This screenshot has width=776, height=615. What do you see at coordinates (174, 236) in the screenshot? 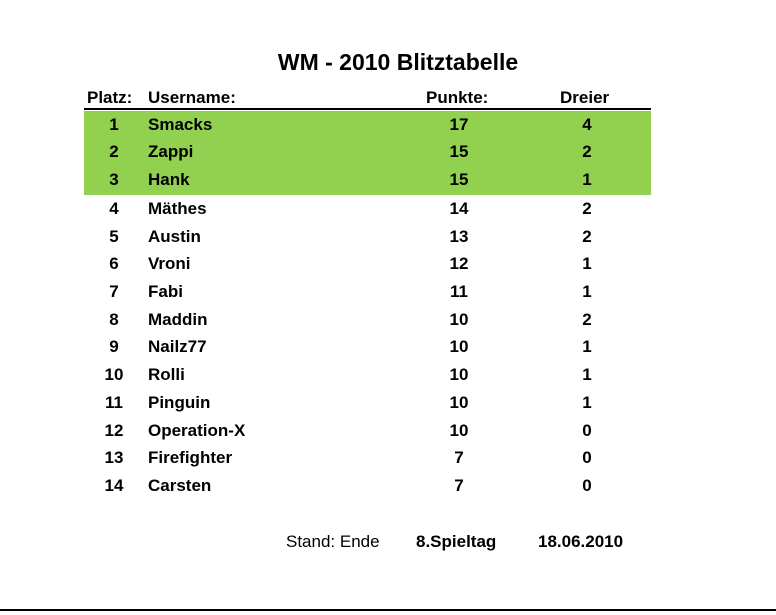
I see `username-cell: Austin` at bounding box center [174, 236].